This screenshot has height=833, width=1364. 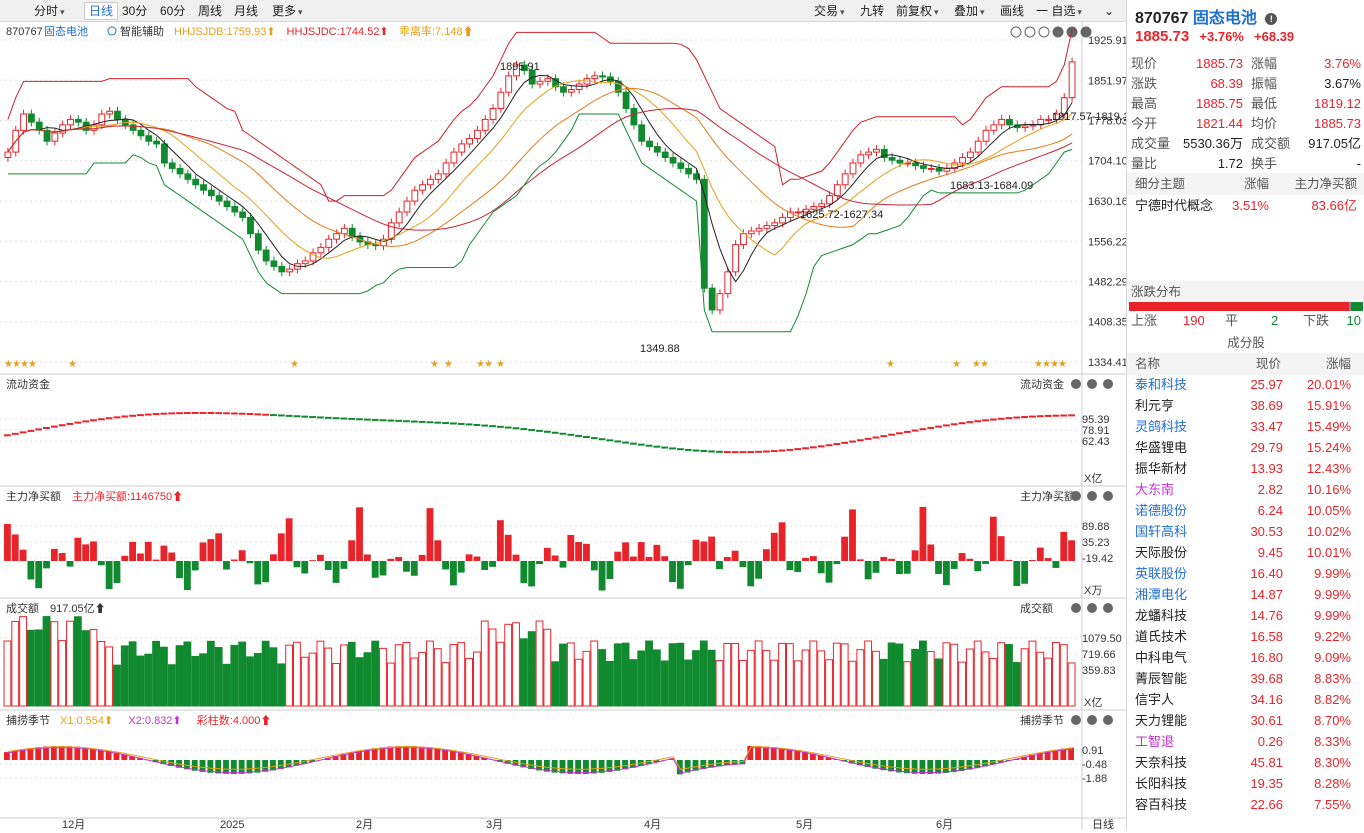 I want to click on constituent-name: 国轩高科, so click(x=1161, y=531).